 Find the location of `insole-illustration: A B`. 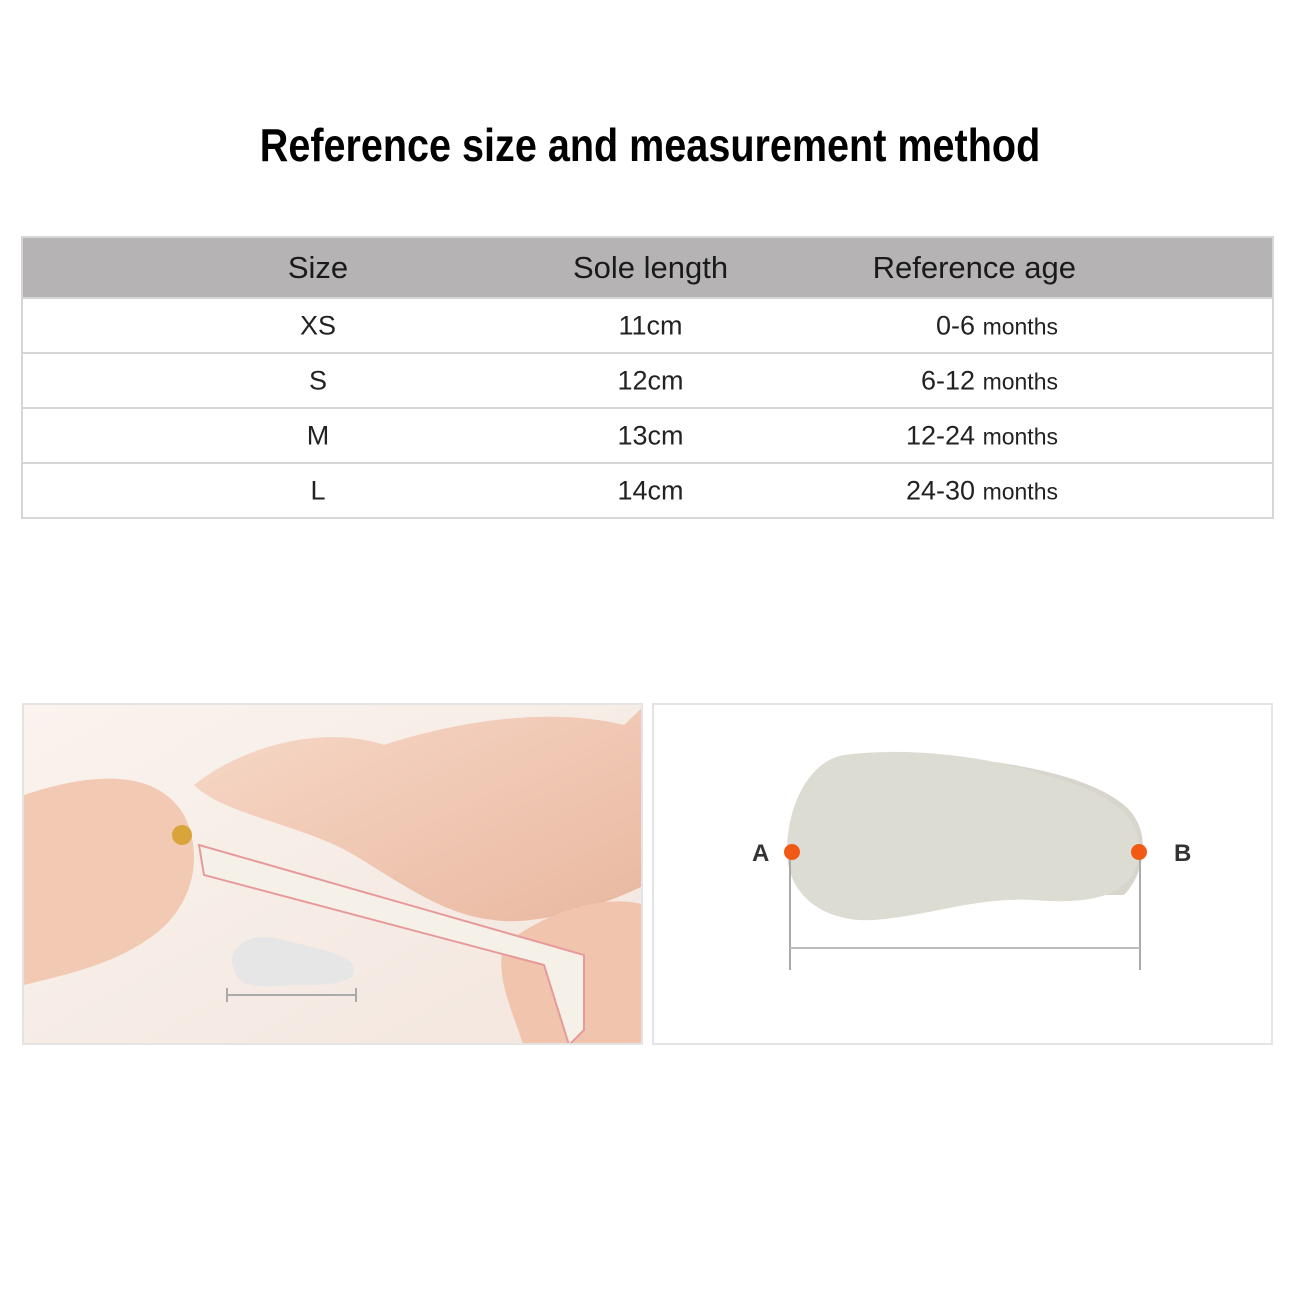

insole-illustration: A B is located at coordinates (971, 860).